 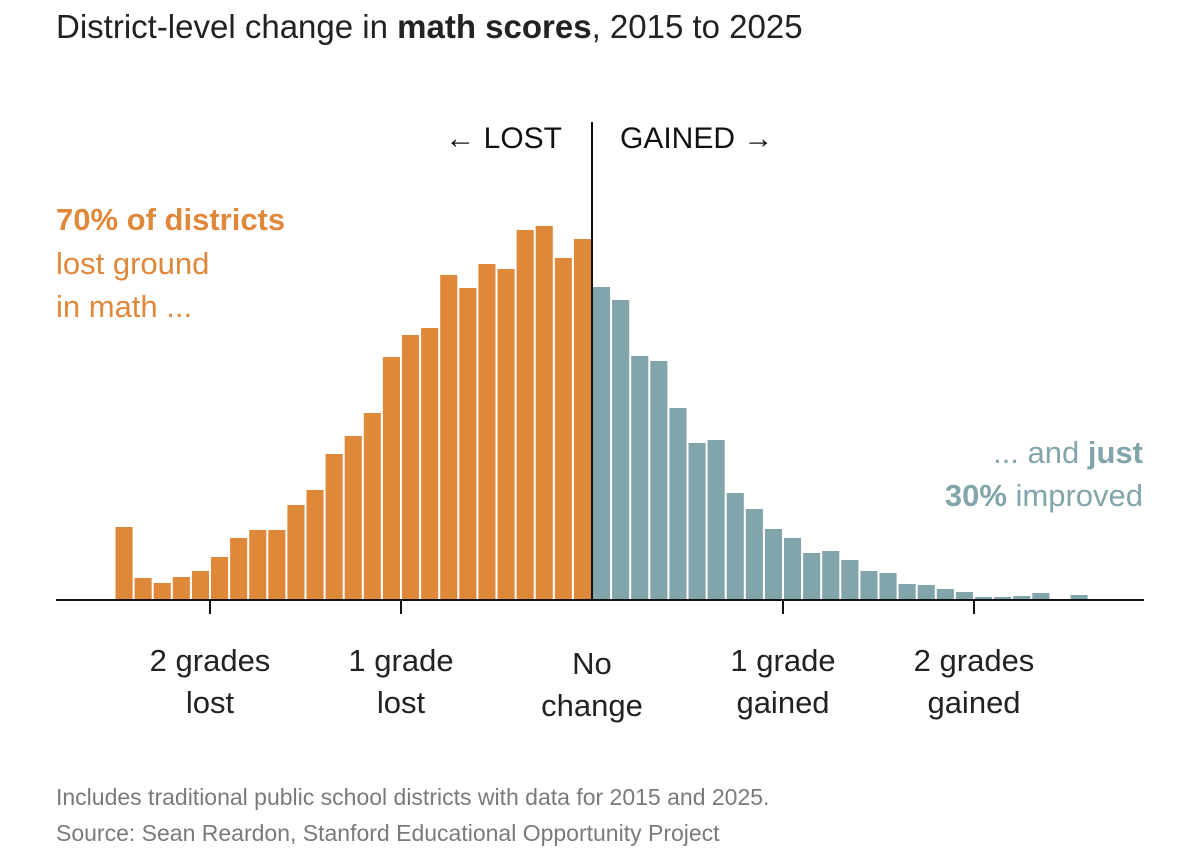 I want to click on x-tick-label-1: 1 grade lost, so click(x=400, y=681).